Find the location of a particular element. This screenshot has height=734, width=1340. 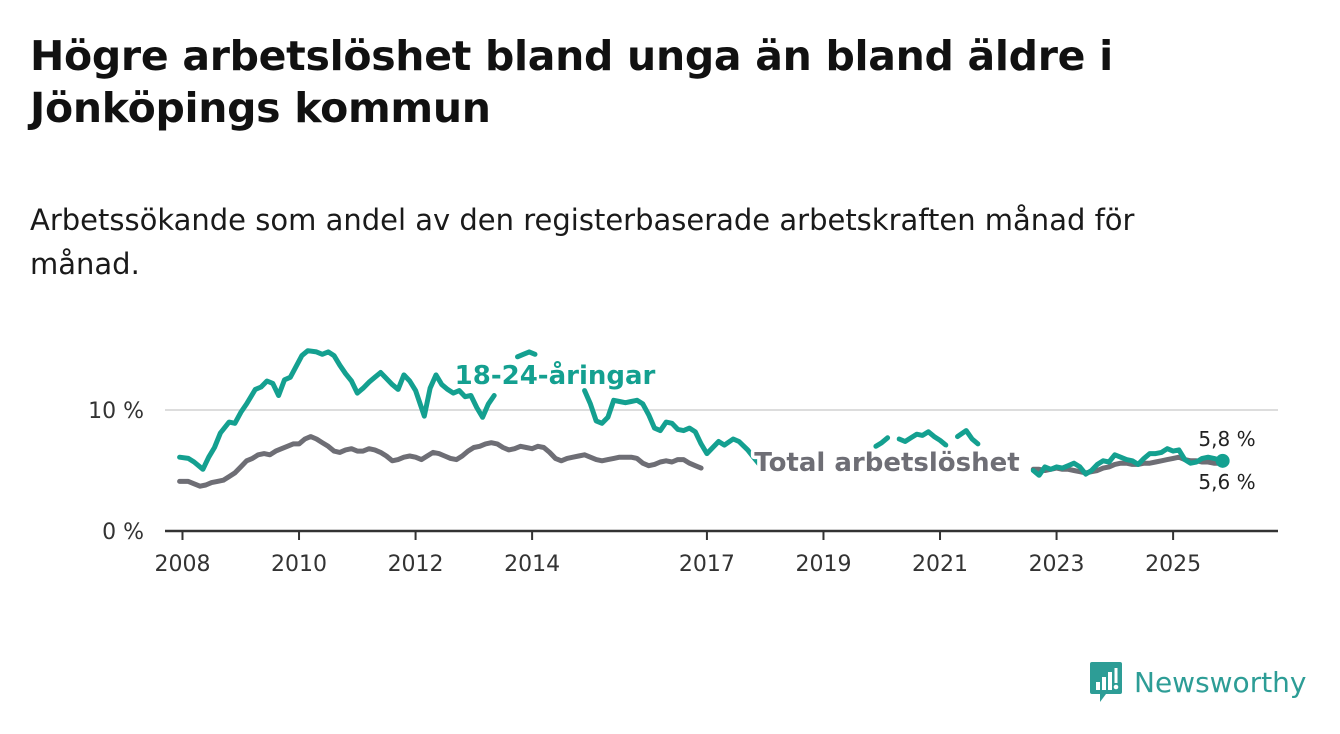

newsworthy-logo-icon is located at coordinates (1106, 682).